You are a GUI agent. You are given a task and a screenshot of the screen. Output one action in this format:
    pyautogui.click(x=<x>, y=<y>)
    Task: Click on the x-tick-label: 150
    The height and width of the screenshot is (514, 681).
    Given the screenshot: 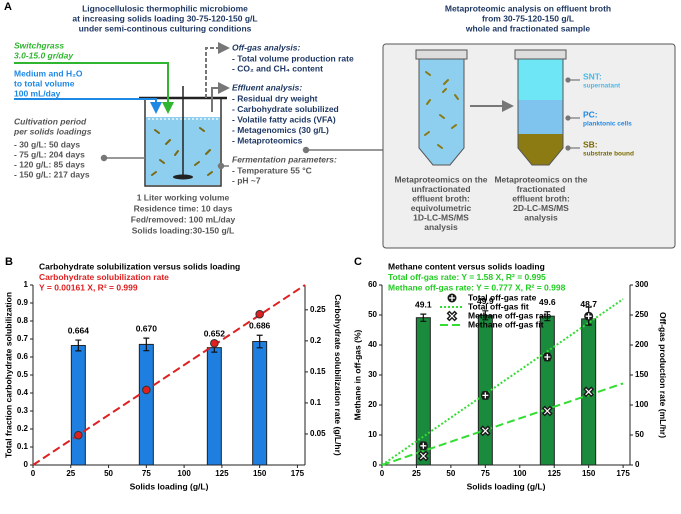 What is the action you would take?
    pyautogui.click(x=589, y=473)
    